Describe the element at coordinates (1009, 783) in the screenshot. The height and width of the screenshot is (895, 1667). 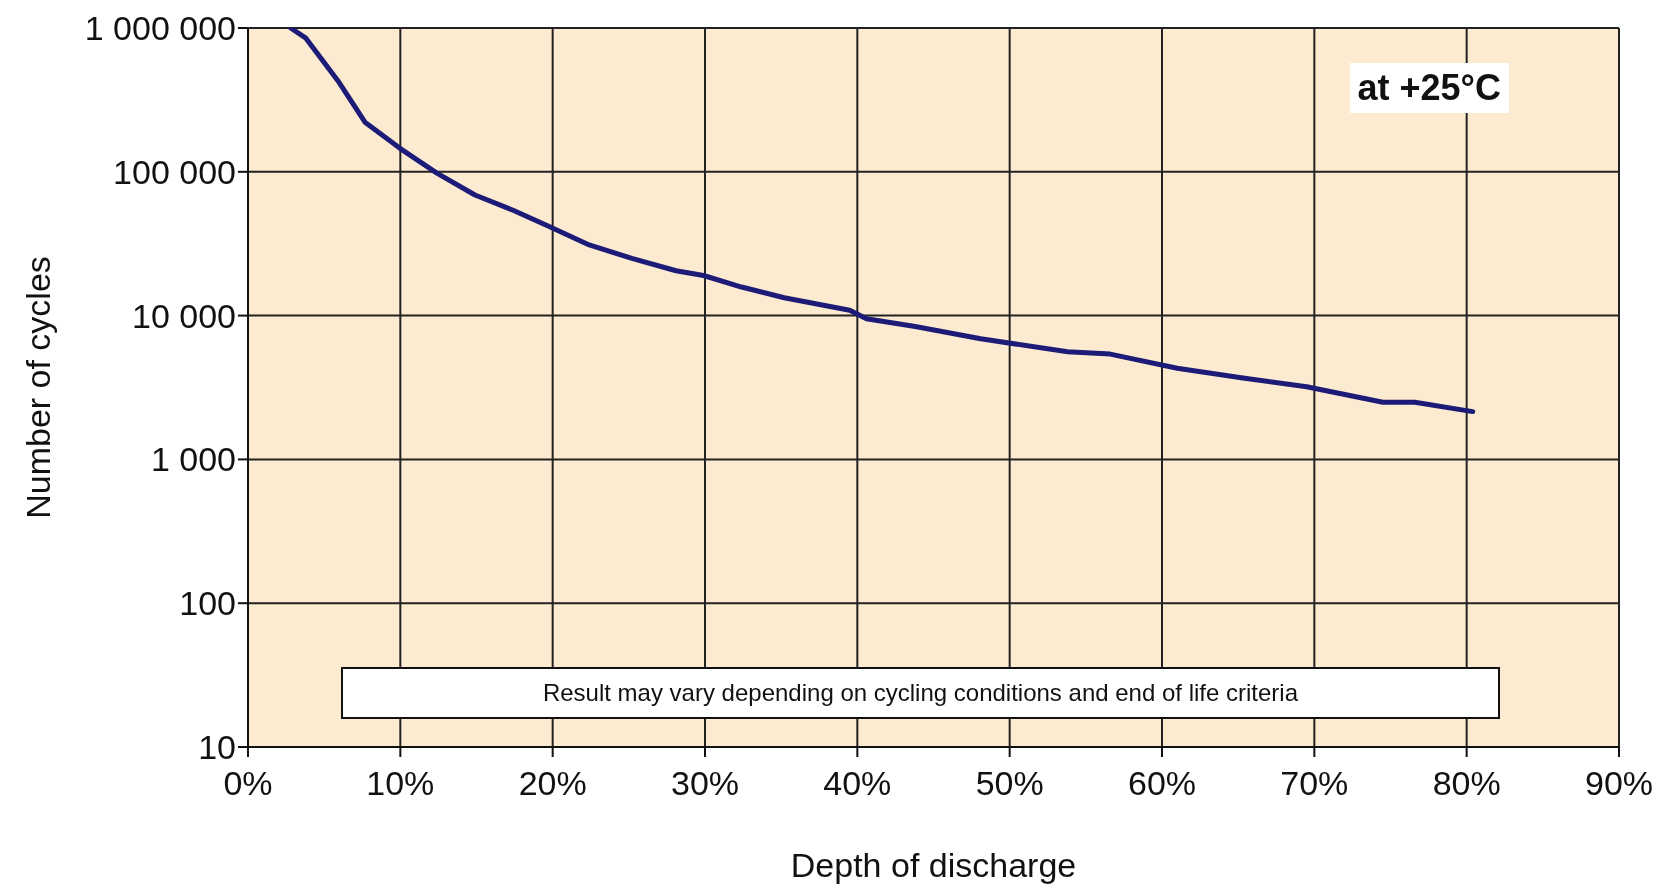
I see `x-tick-label: 50%` at that location.